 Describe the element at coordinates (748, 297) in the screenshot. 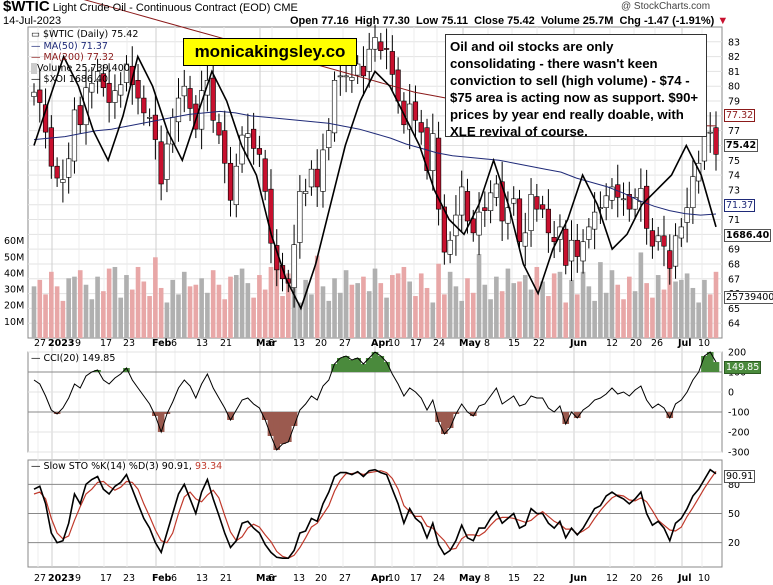

I see `tag-volume: 25739400` at that location.